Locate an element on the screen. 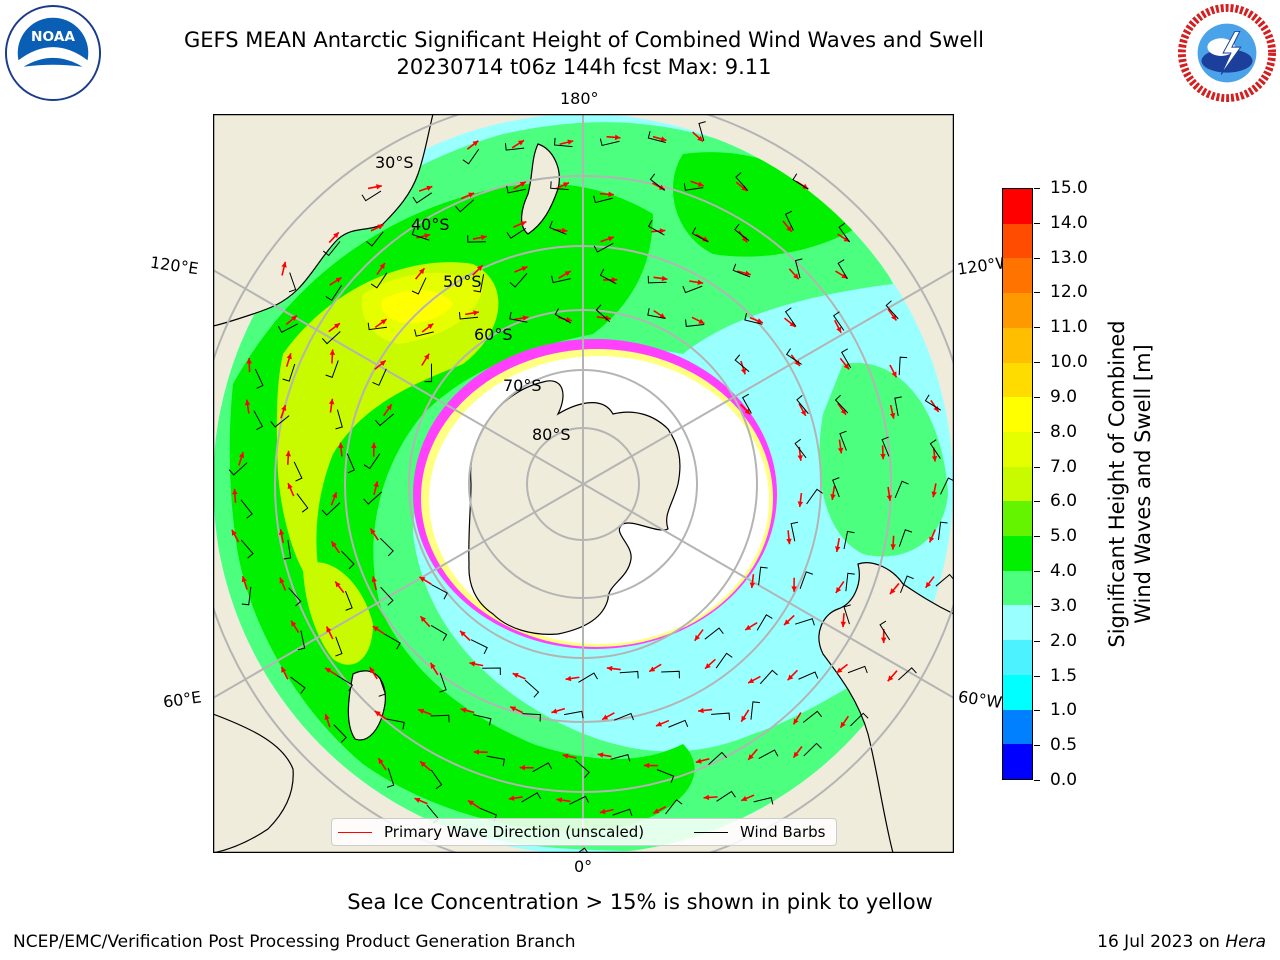 The height and width of the screenshot is (960, 1280). colorbar-label-line1: Significant Height of Combined is located at coordinates (1117, 484).